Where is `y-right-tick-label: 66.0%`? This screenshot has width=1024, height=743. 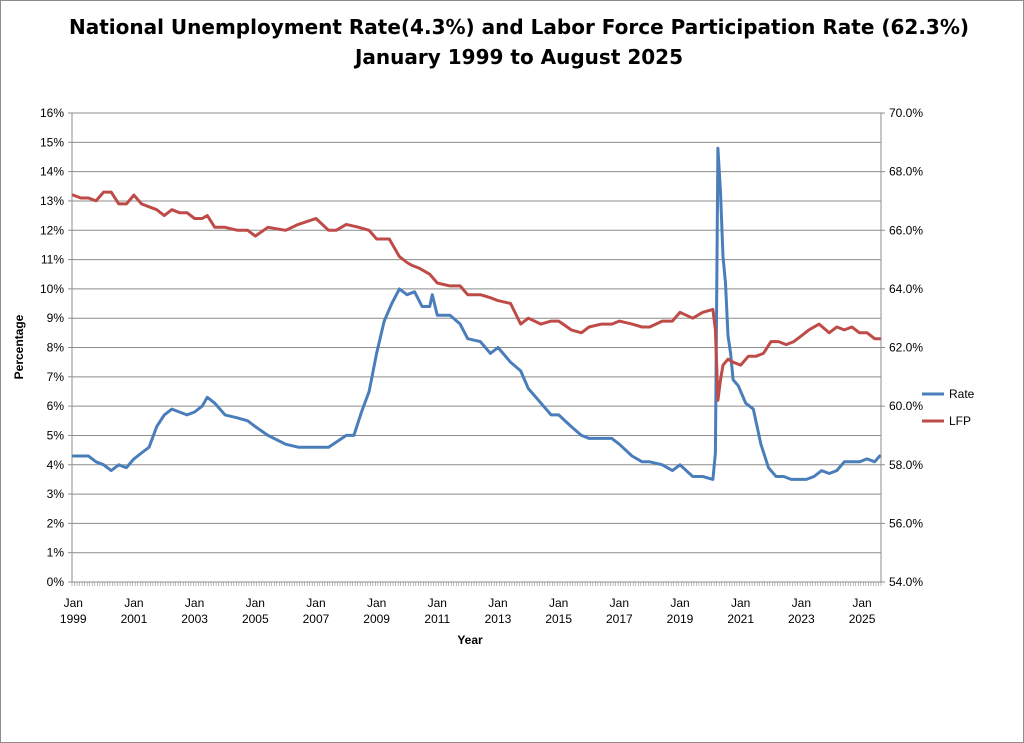
y-right-tick-label: 66.0% is located at coordinates (906, 230).